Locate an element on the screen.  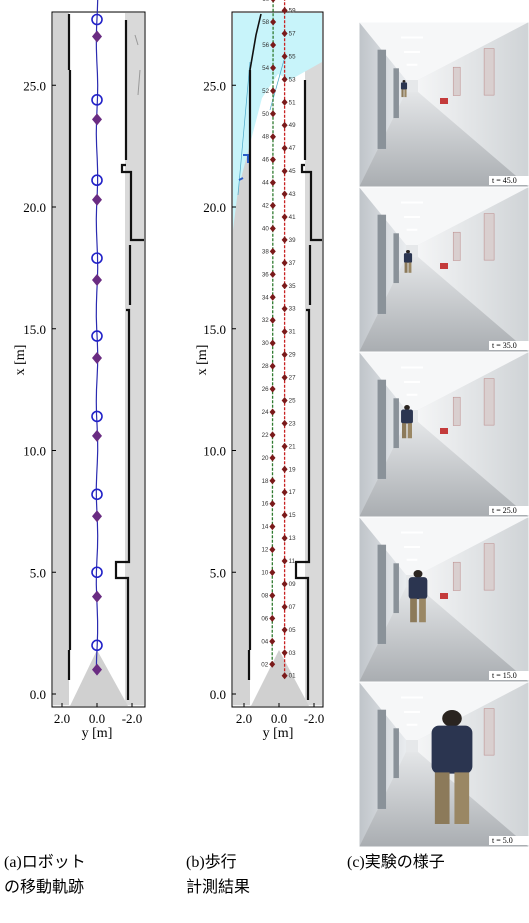
right-step-label: 49 is located at coordinates (292, 125).